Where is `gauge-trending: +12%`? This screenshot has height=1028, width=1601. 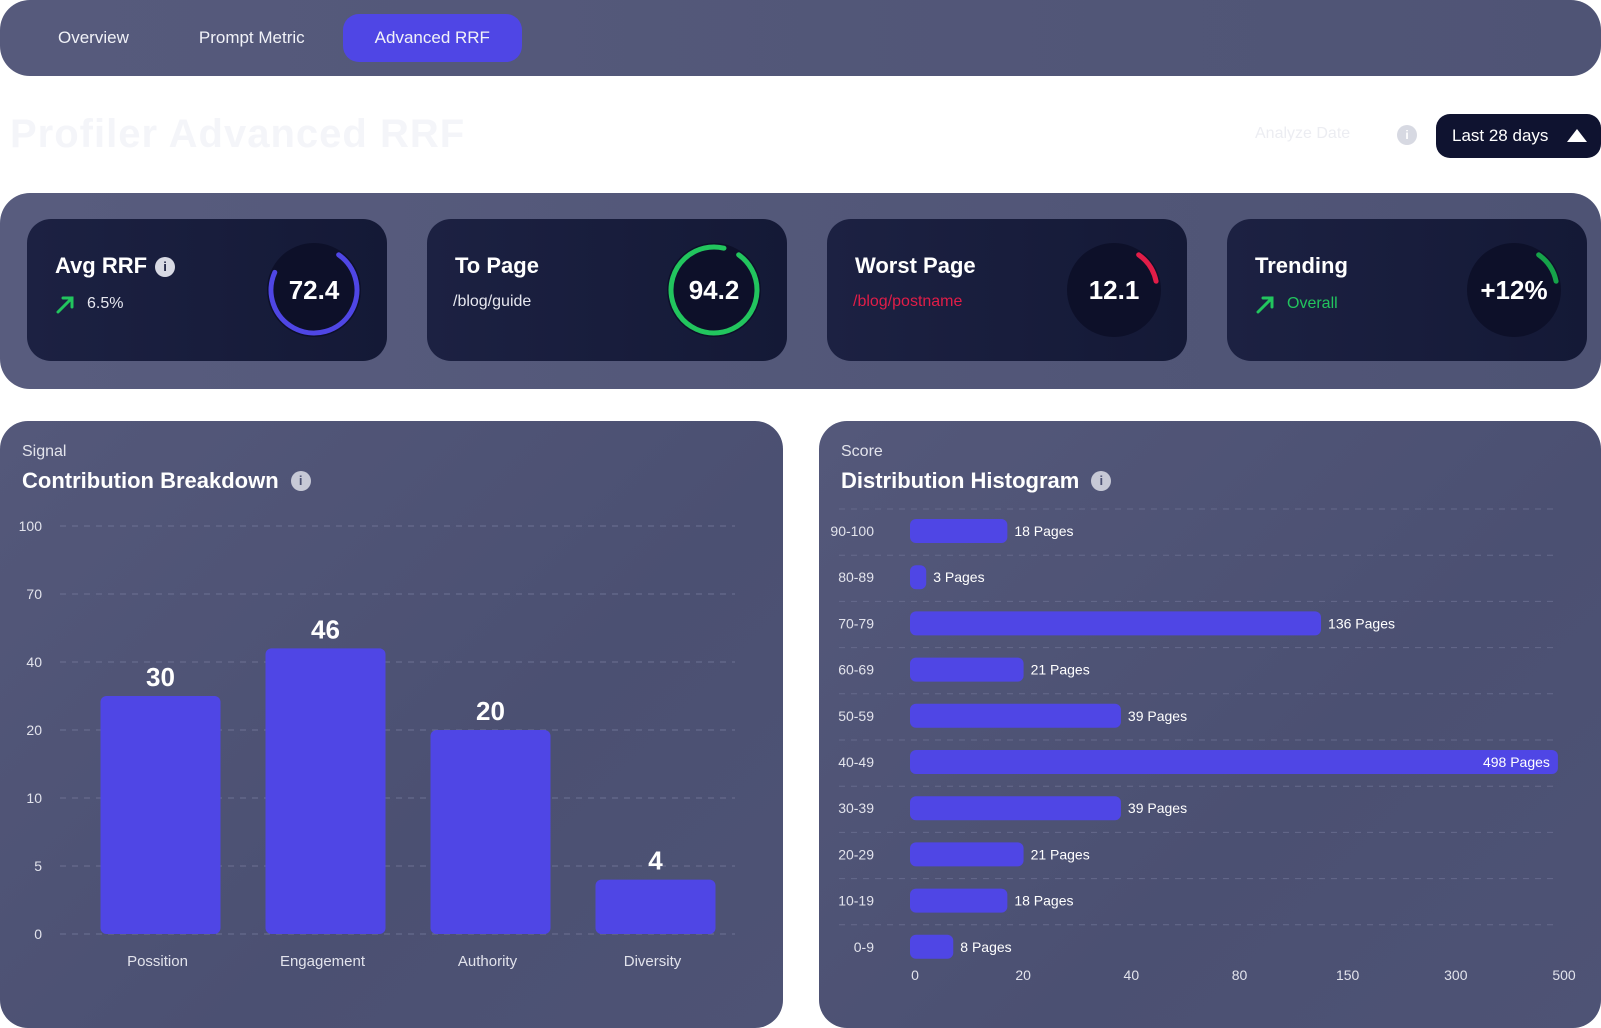 gauge-trending: +12% is located at coordinates (1514, 290).